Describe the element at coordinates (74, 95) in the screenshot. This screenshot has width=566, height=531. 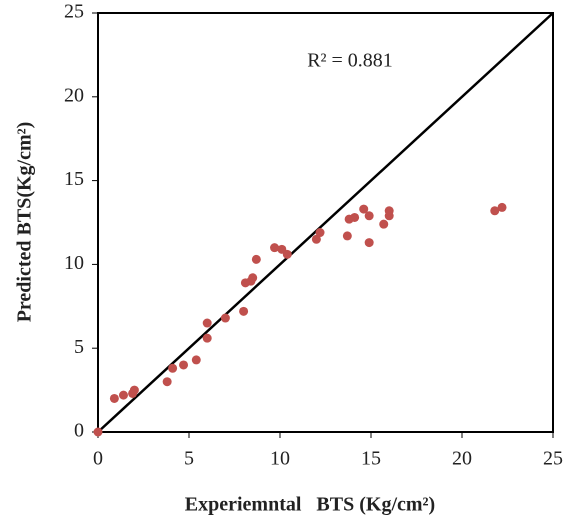
I see `y-tick-label: 20` at that location.